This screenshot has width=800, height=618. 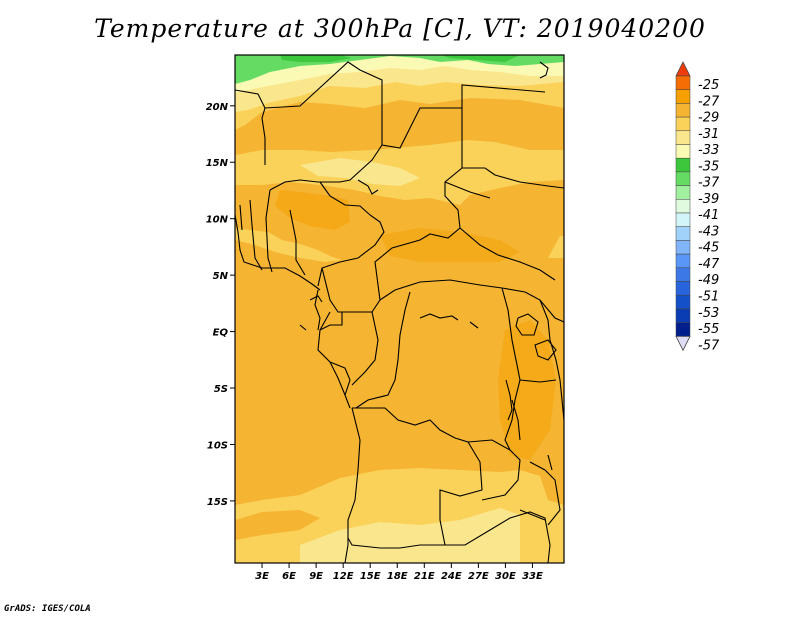 What do you see at coordinates (683, 343) in the screenshot?
I see `colorbar-bottom-arrow` at bounding box center [683, 343].